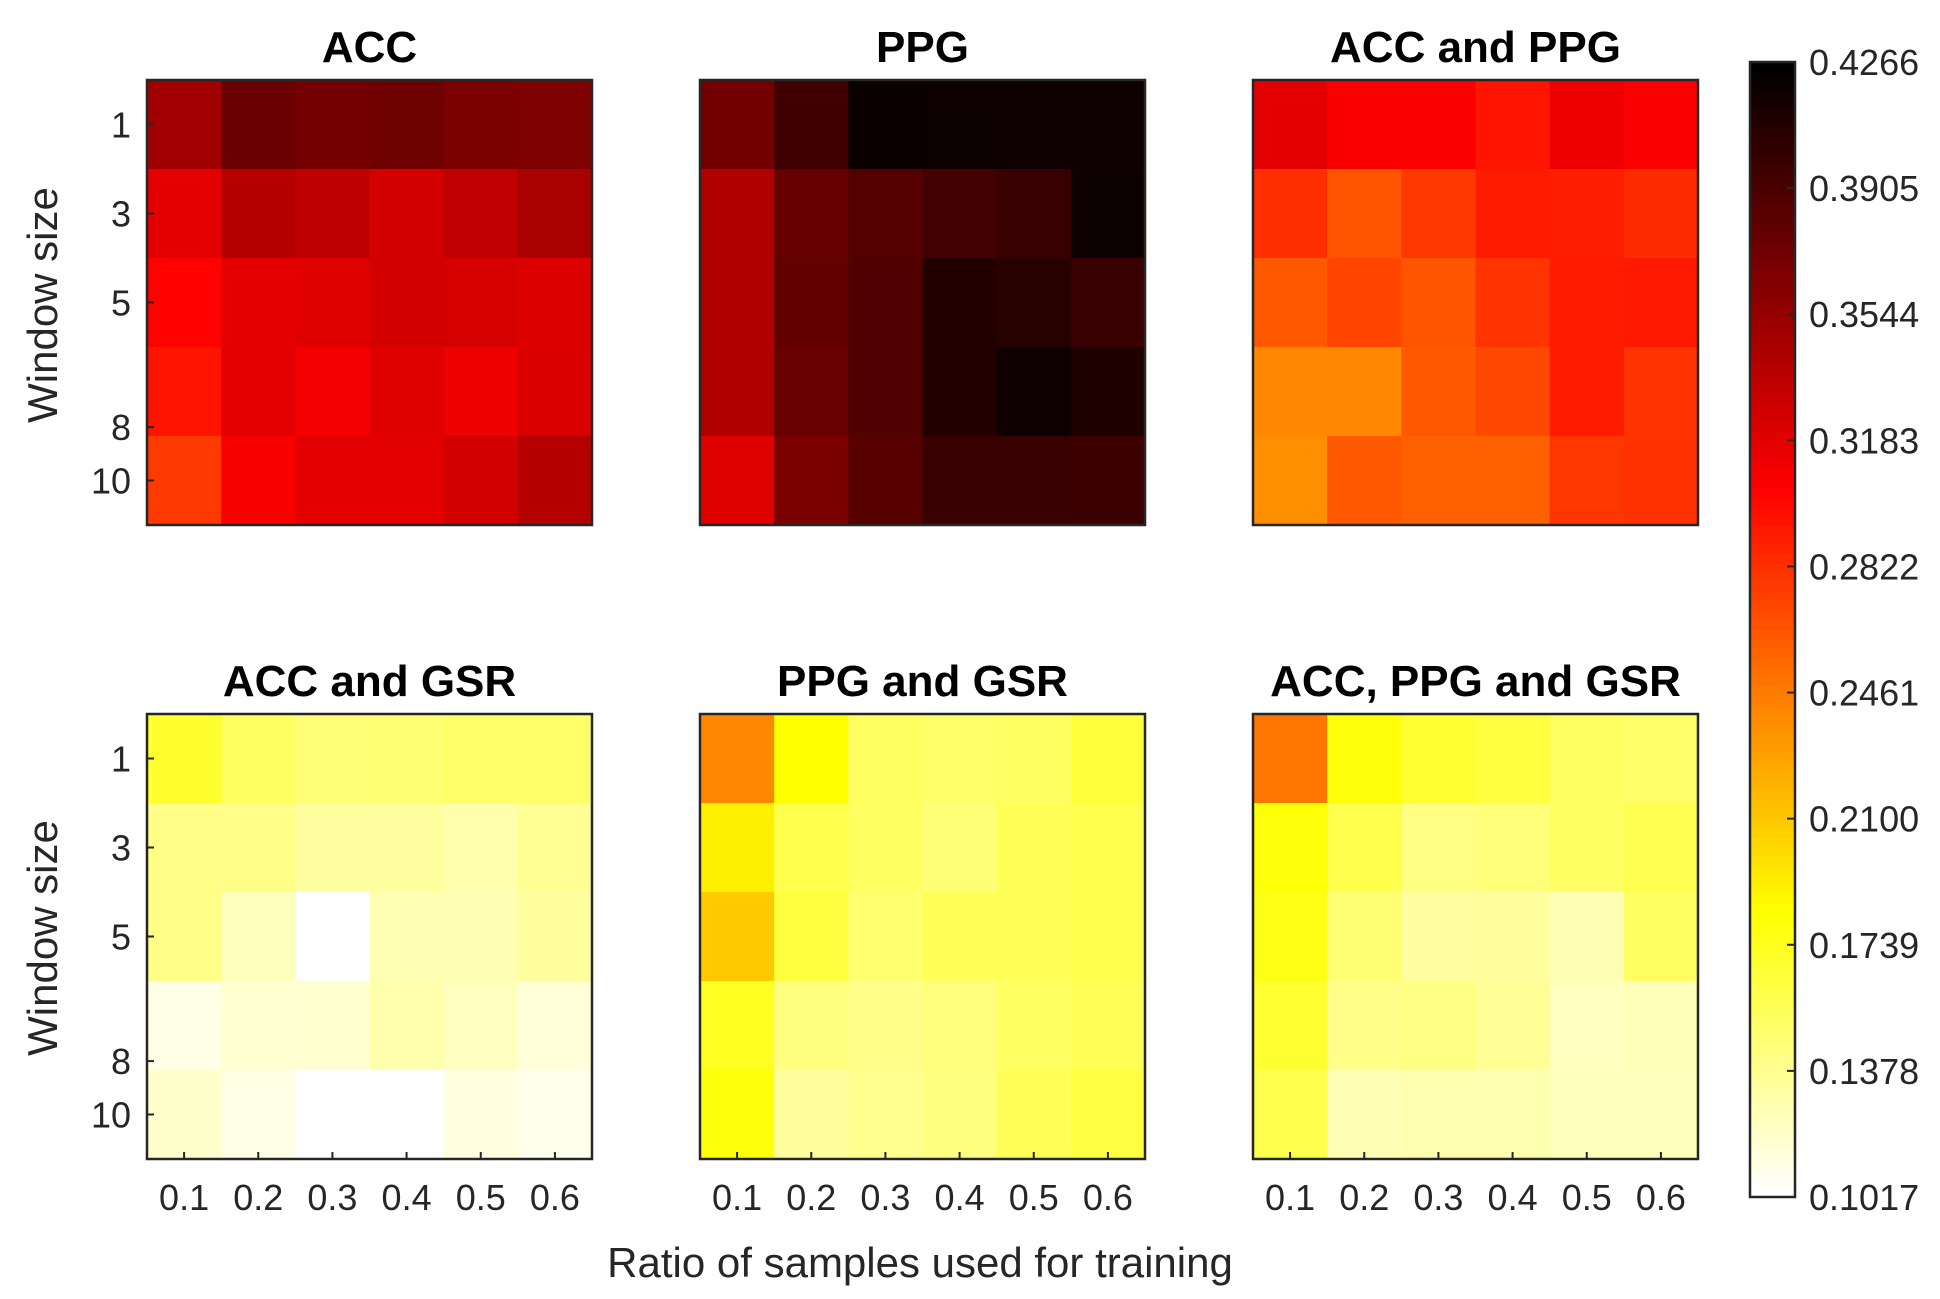 The height and width of the screenshot is (1299, 1940). I want to click on x-tick-label: 0.5, so click(1034, 1197).